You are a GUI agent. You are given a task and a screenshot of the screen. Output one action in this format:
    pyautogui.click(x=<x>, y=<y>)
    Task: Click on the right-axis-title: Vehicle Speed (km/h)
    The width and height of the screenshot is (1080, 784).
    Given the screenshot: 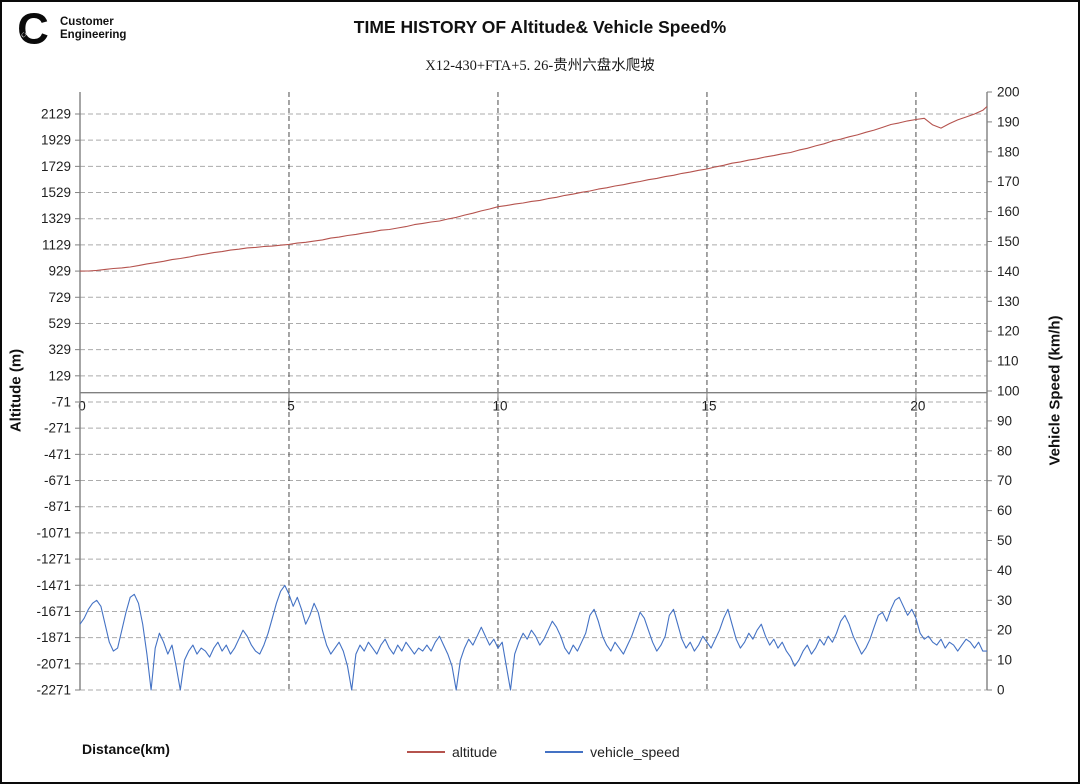 What is the action you would take?
    pyautogui.click(x=1055, y=390)
    